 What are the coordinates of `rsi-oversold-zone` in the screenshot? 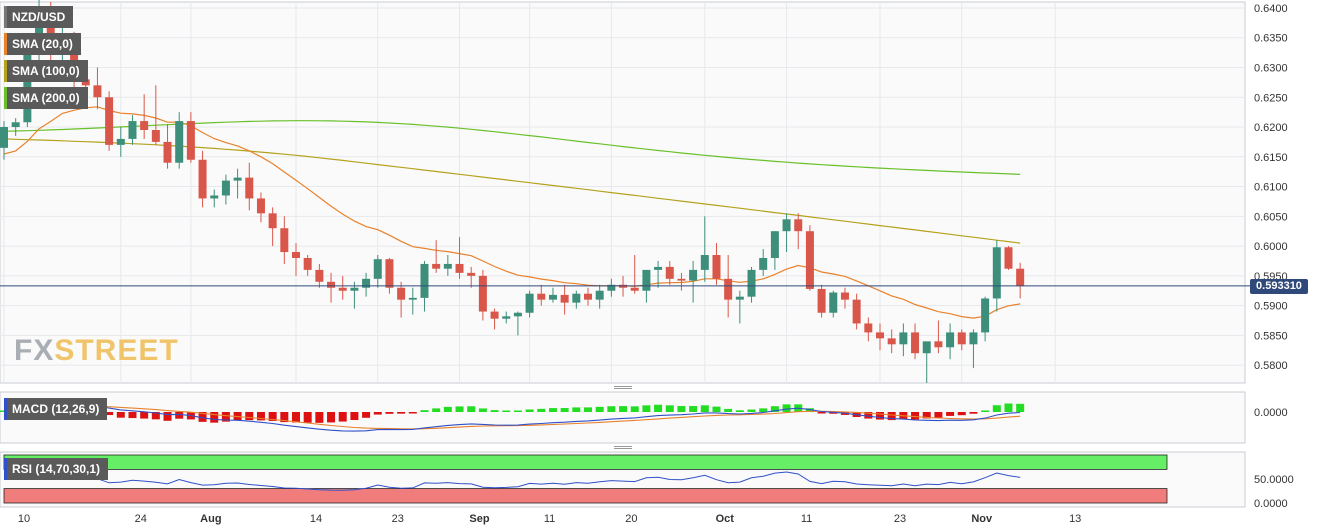 It's located at (585, 496).